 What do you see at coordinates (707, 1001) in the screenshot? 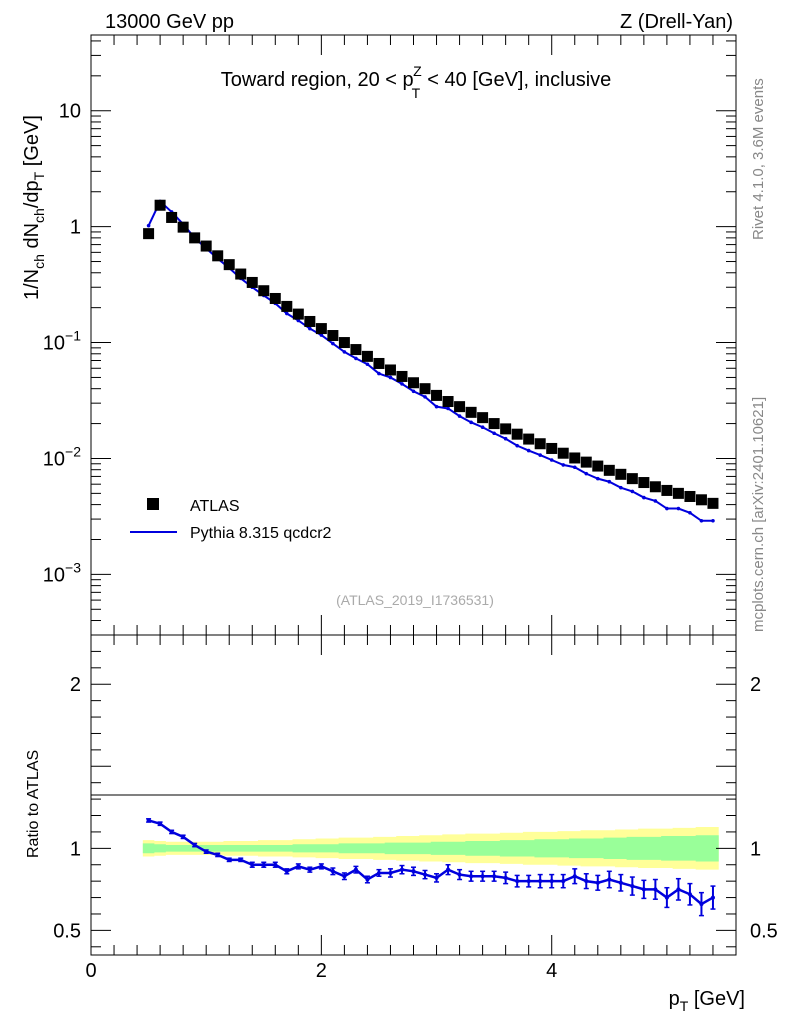
I see `x-axis-label: pT [GeV]` at bounding box center [707, 1001].